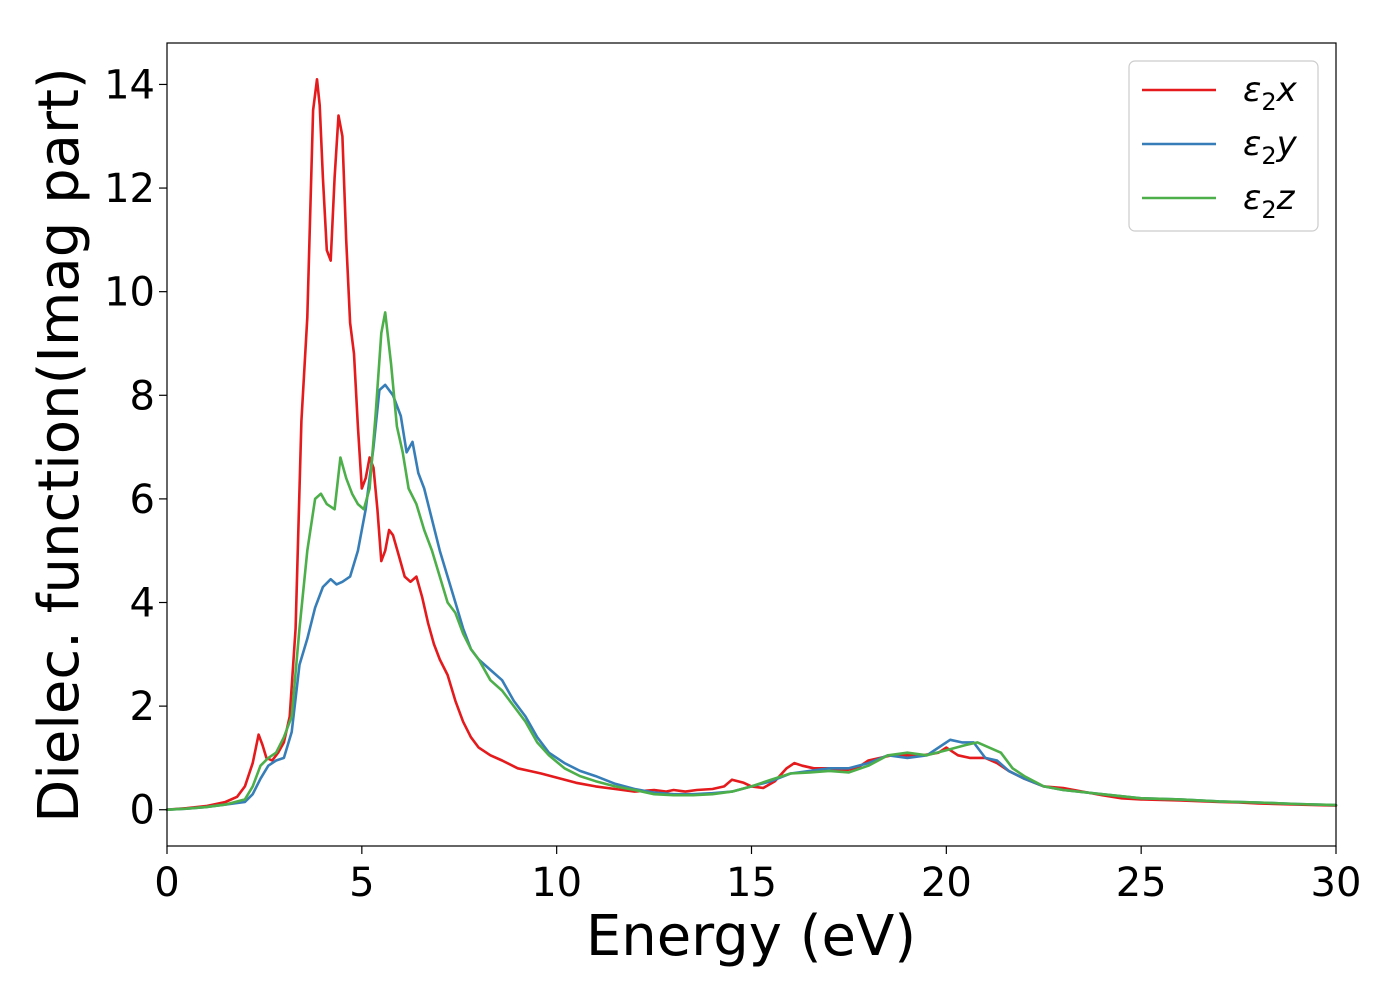  Describe the element at coordinates (129, 85) in the screenshot. I see `y-tick-label: 14` at that location.